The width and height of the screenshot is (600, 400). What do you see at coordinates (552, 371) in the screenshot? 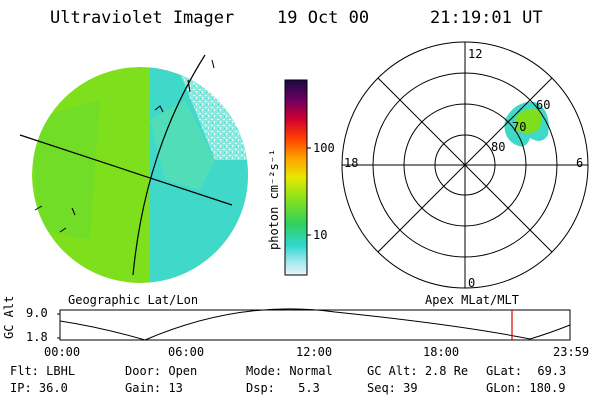
I see `glat-value: 69.3` at bounding box center [552, 371].